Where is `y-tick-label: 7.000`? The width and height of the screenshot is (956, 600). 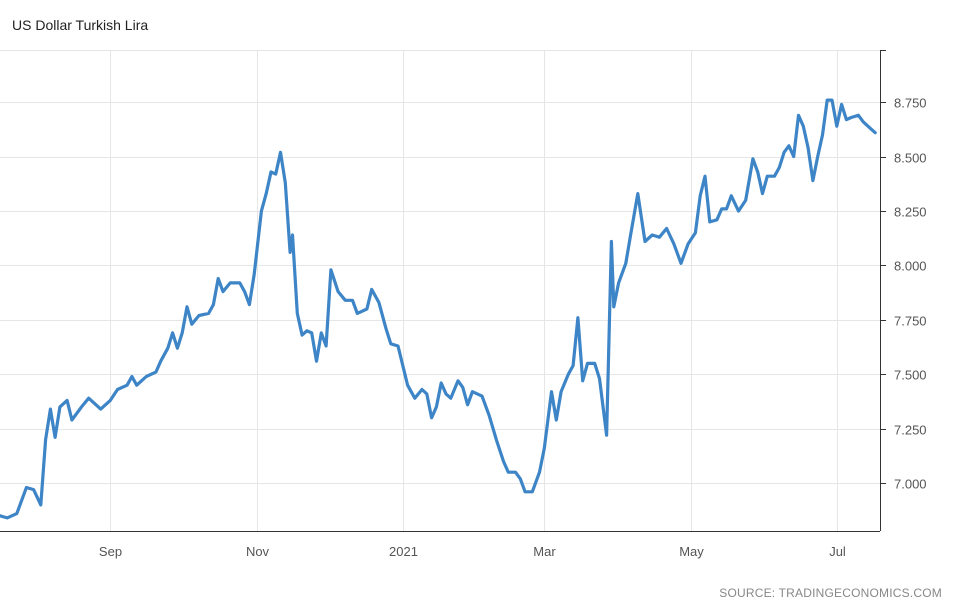
y-tick-label: 7.000 is located at coordinates (910, 484).